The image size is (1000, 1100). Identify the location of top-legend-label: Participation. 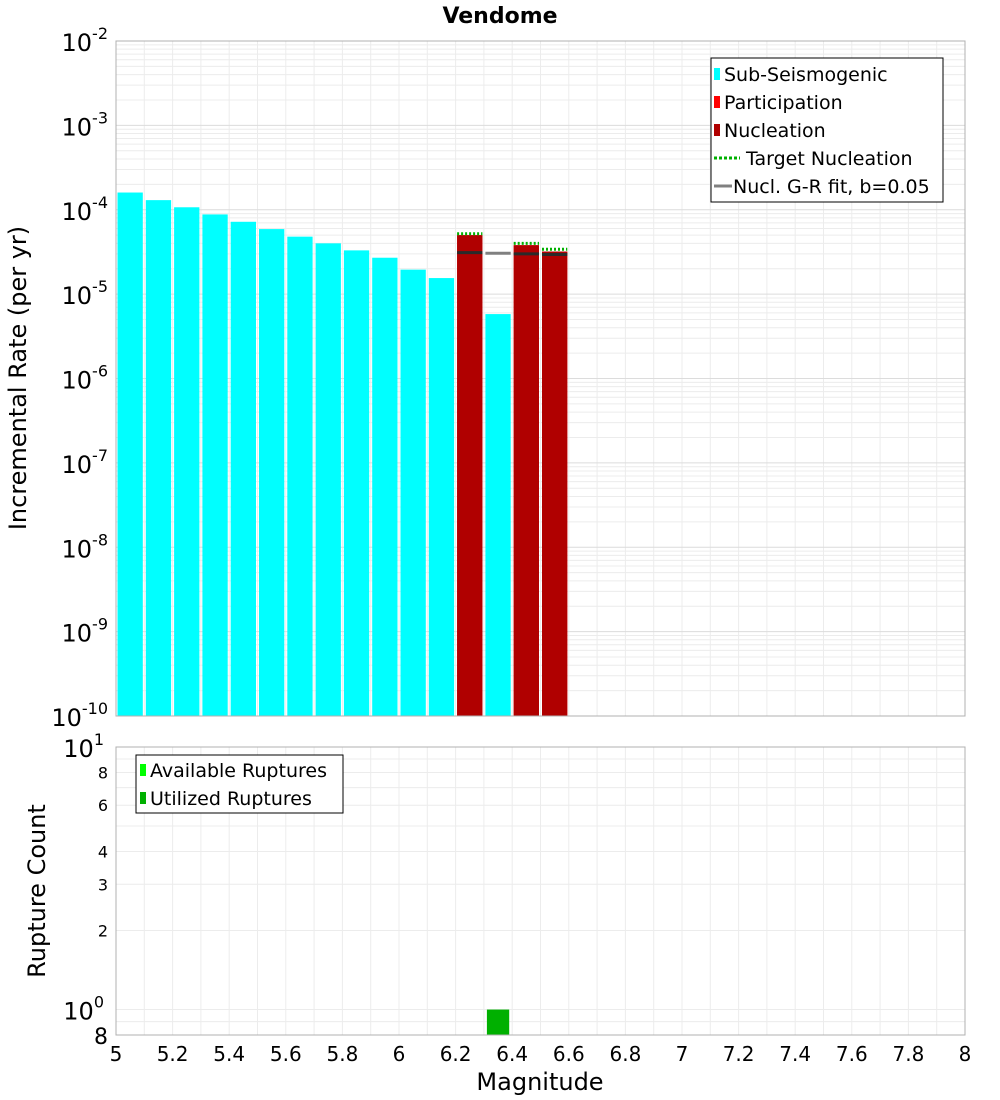
(783, 103).